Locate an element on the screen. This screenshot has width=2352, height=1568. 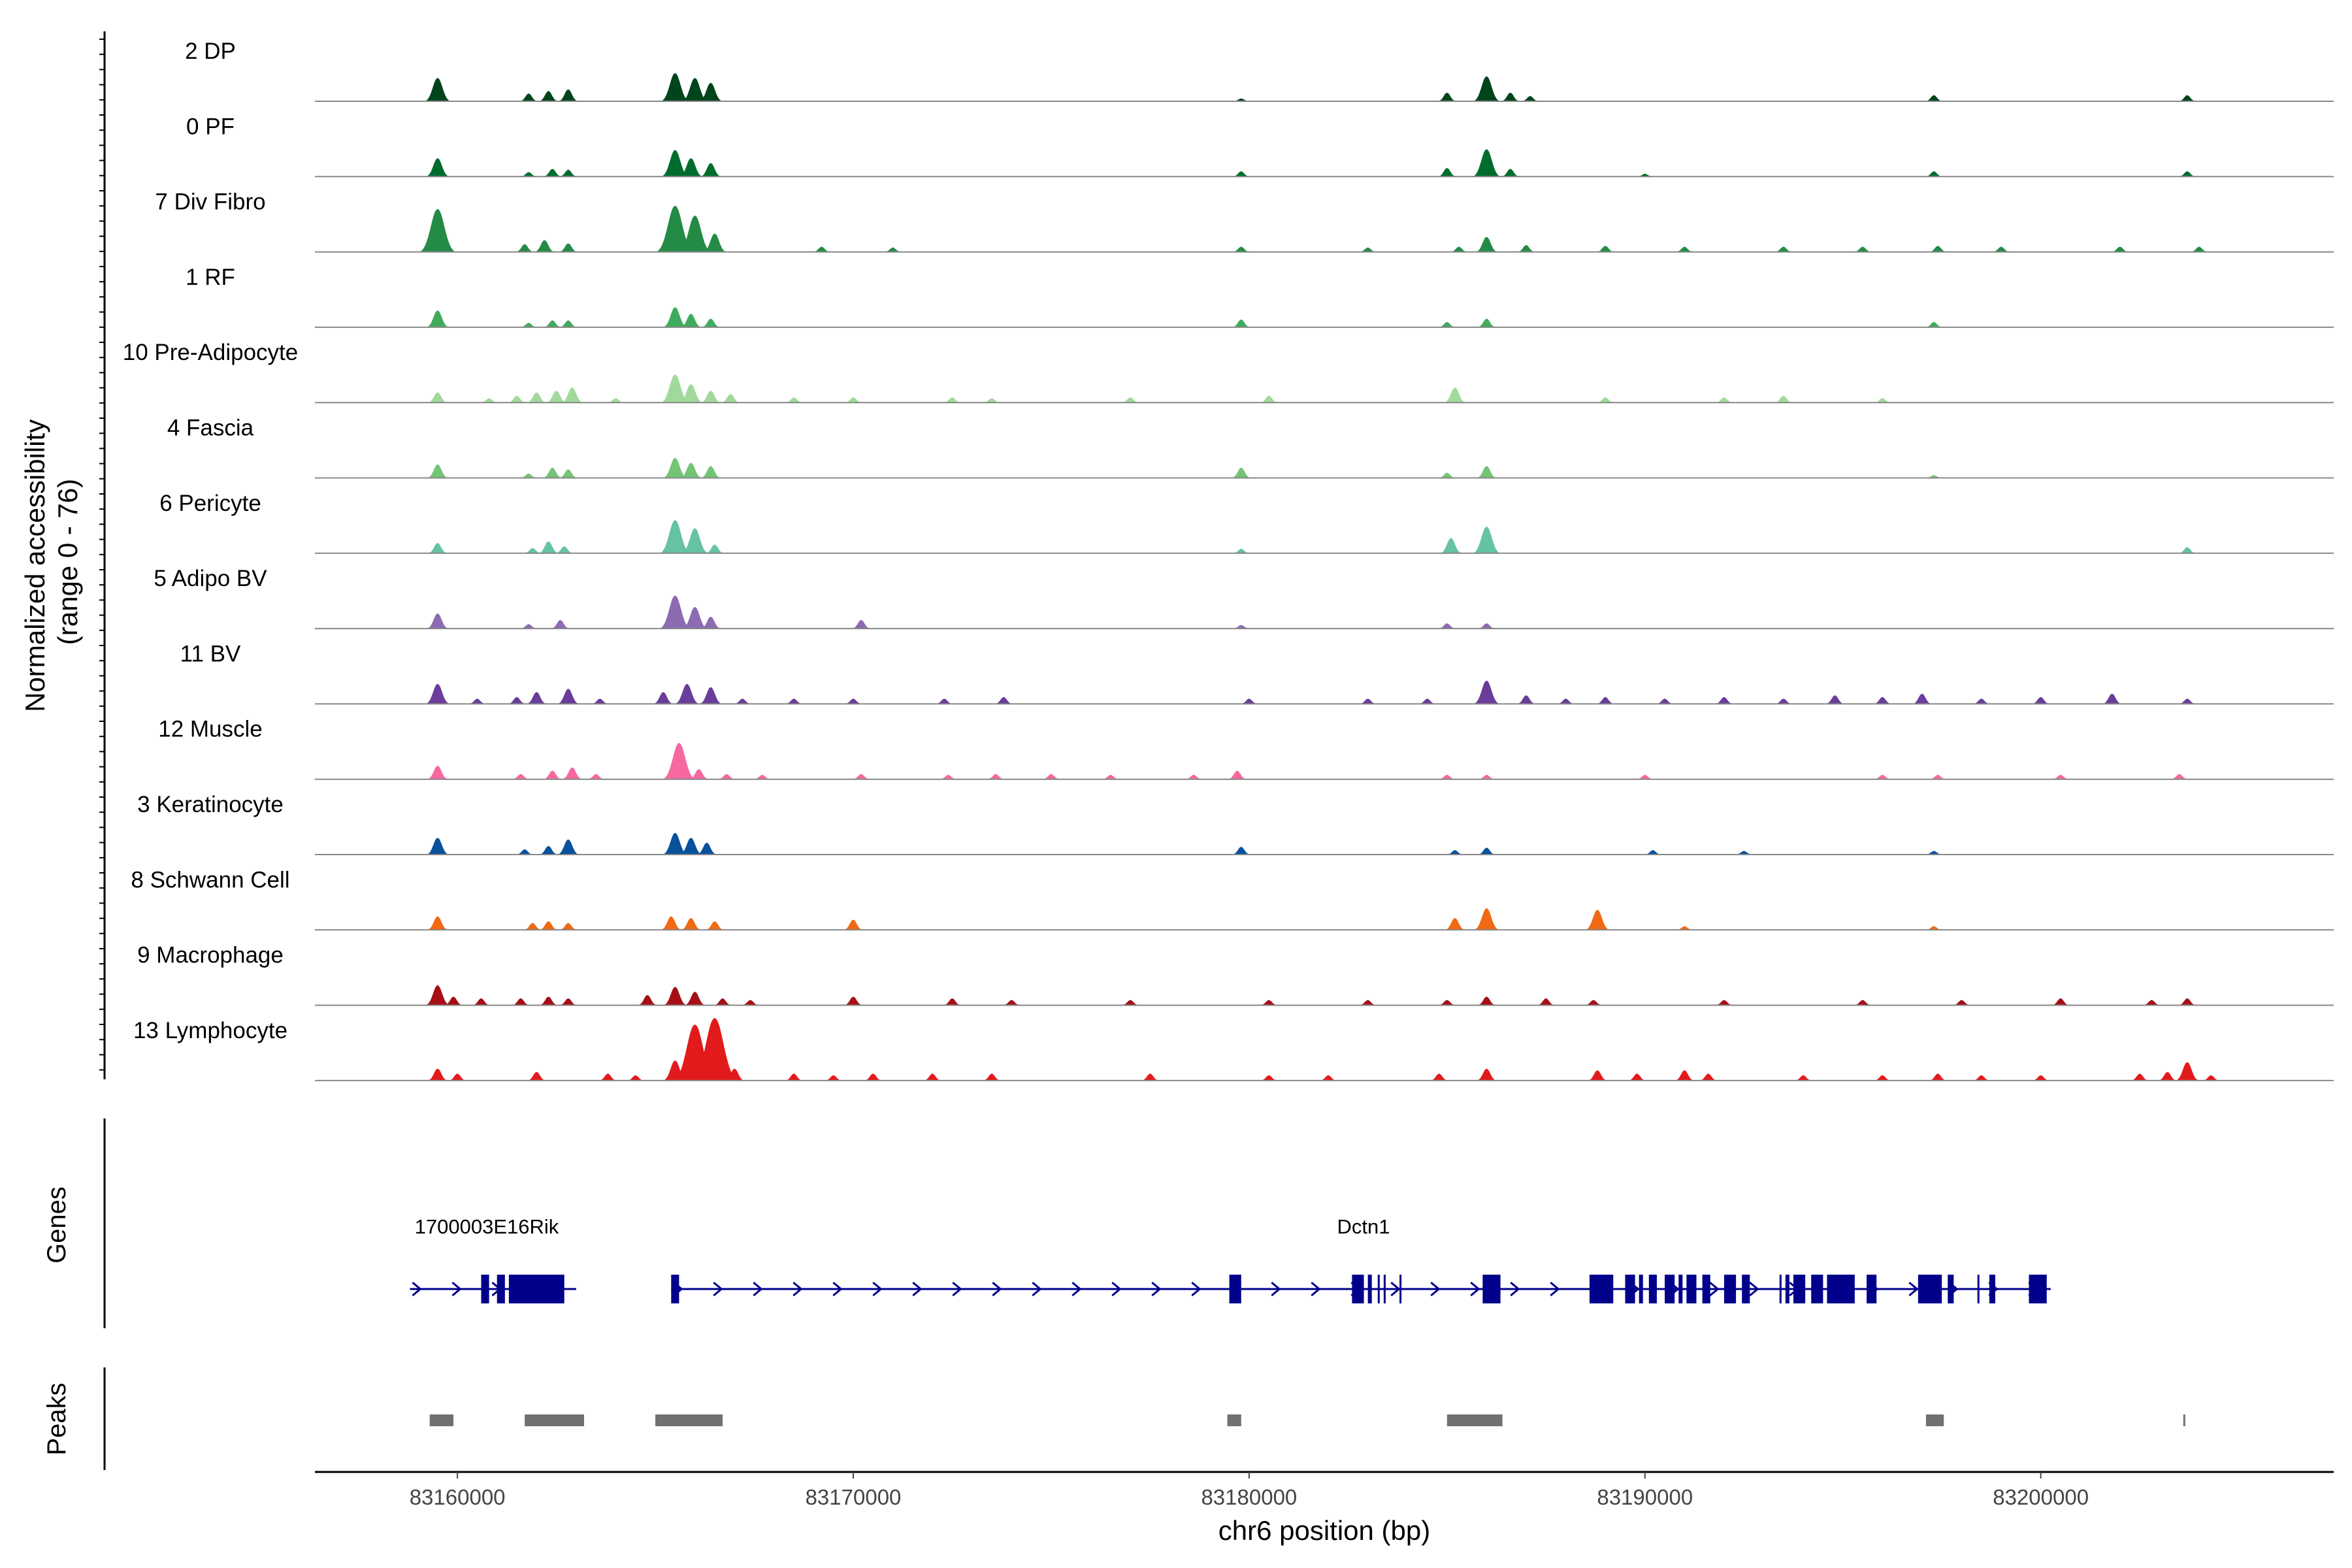
y-axis-title-line2: (range 0 - 76) is located at coordinates (67, 562).